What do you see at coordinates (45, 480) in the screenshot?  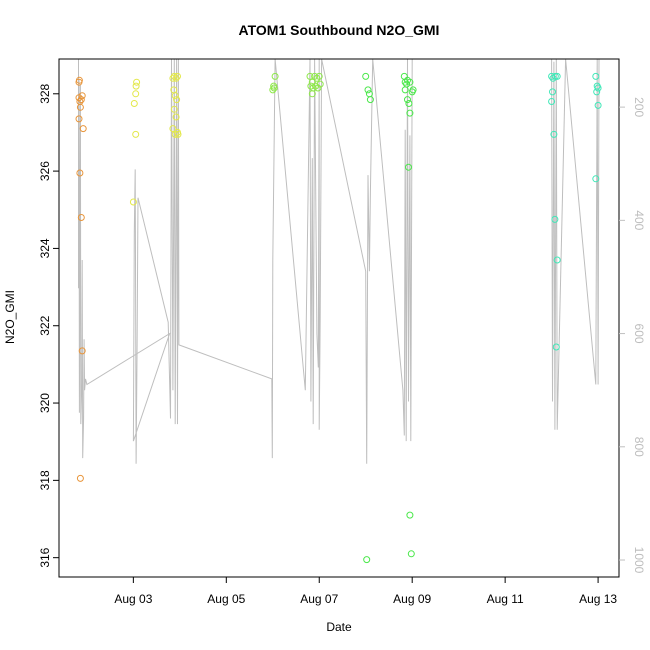 I see `y-tick-label: 318` at bounding box center [45, 480].